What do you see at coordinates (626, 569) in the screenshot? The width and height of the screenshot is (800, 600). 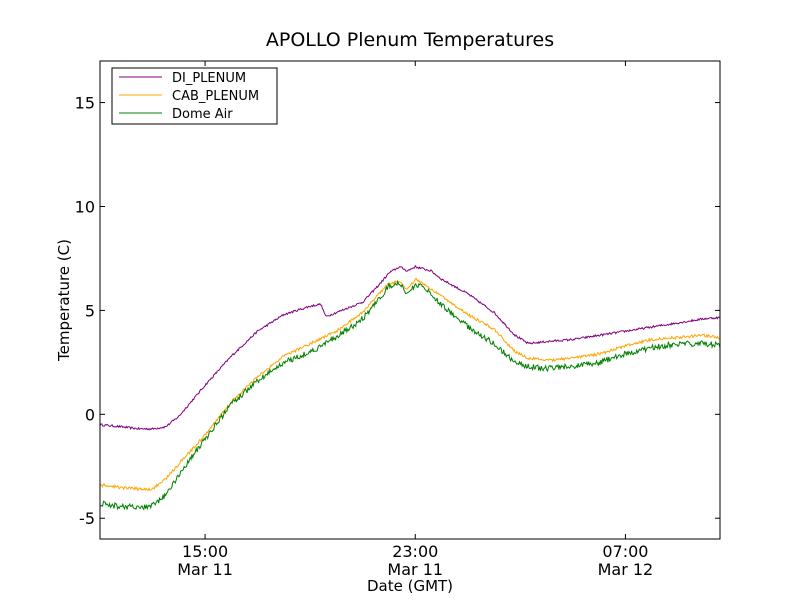 I see `x-tick-label-date: Mar 12` at bounding box center [626, 569].